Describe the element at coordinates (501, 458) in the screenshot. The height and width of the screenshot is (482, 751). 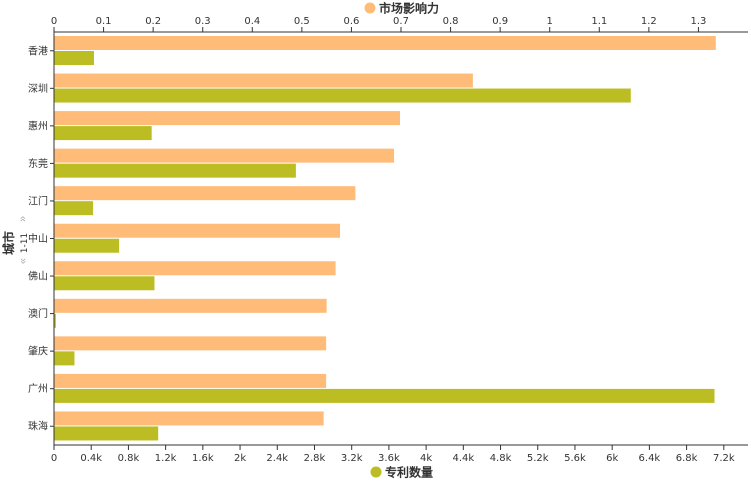
I see `bottom-axis-tick-label: 4.8k` at that location.